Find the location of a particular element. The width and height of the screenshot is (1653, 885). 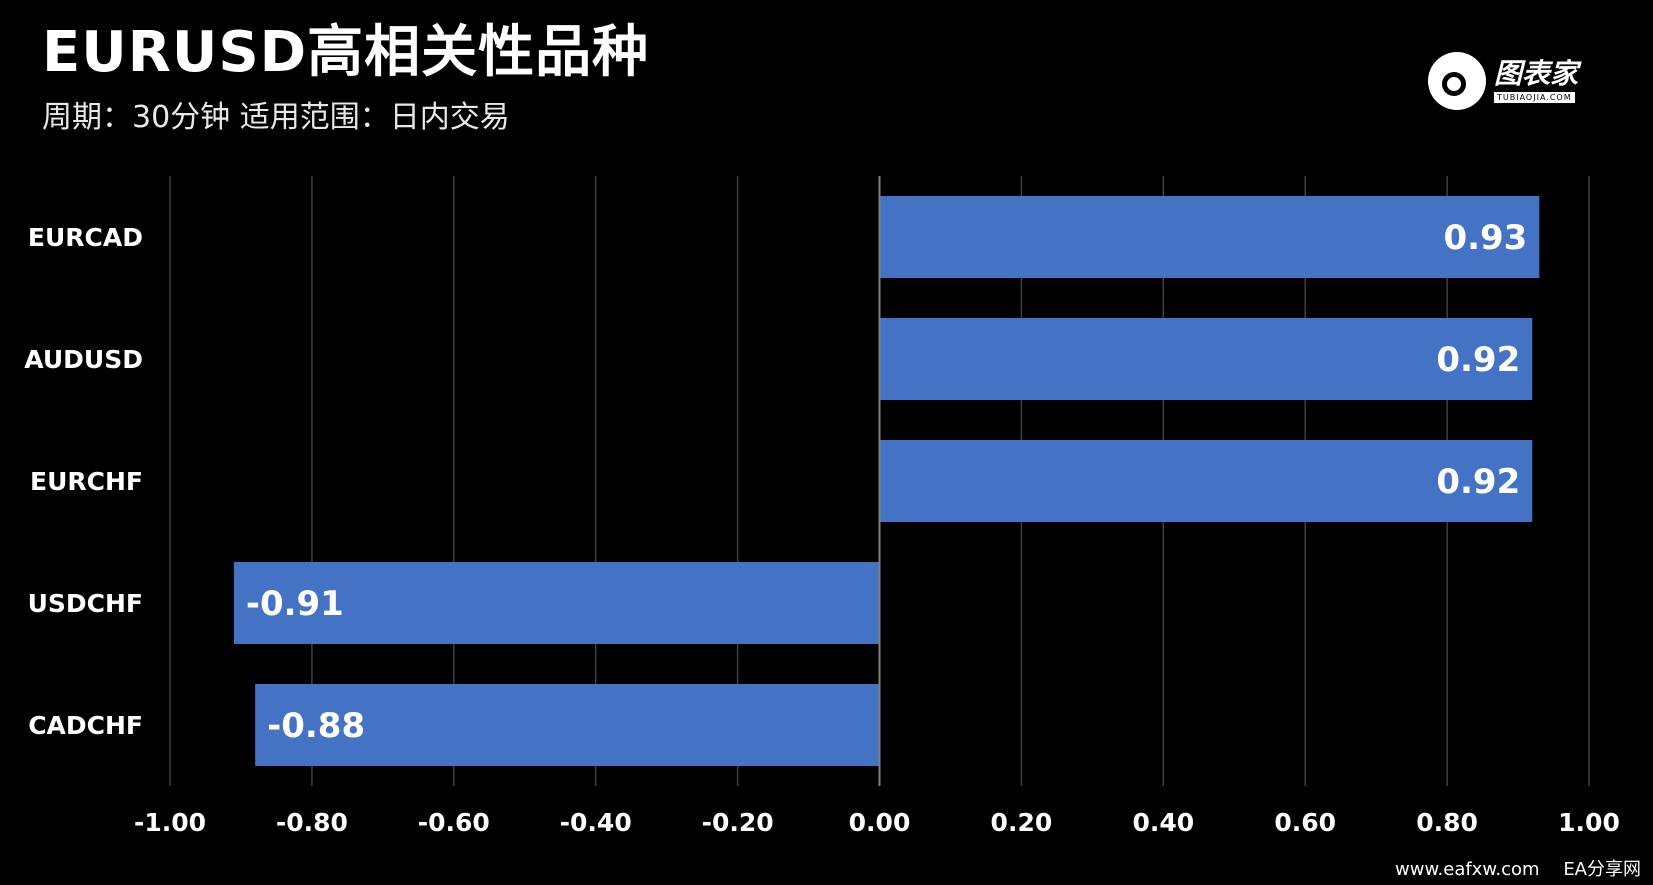

data-label: -0.91 is located at coordinates (295, 604).